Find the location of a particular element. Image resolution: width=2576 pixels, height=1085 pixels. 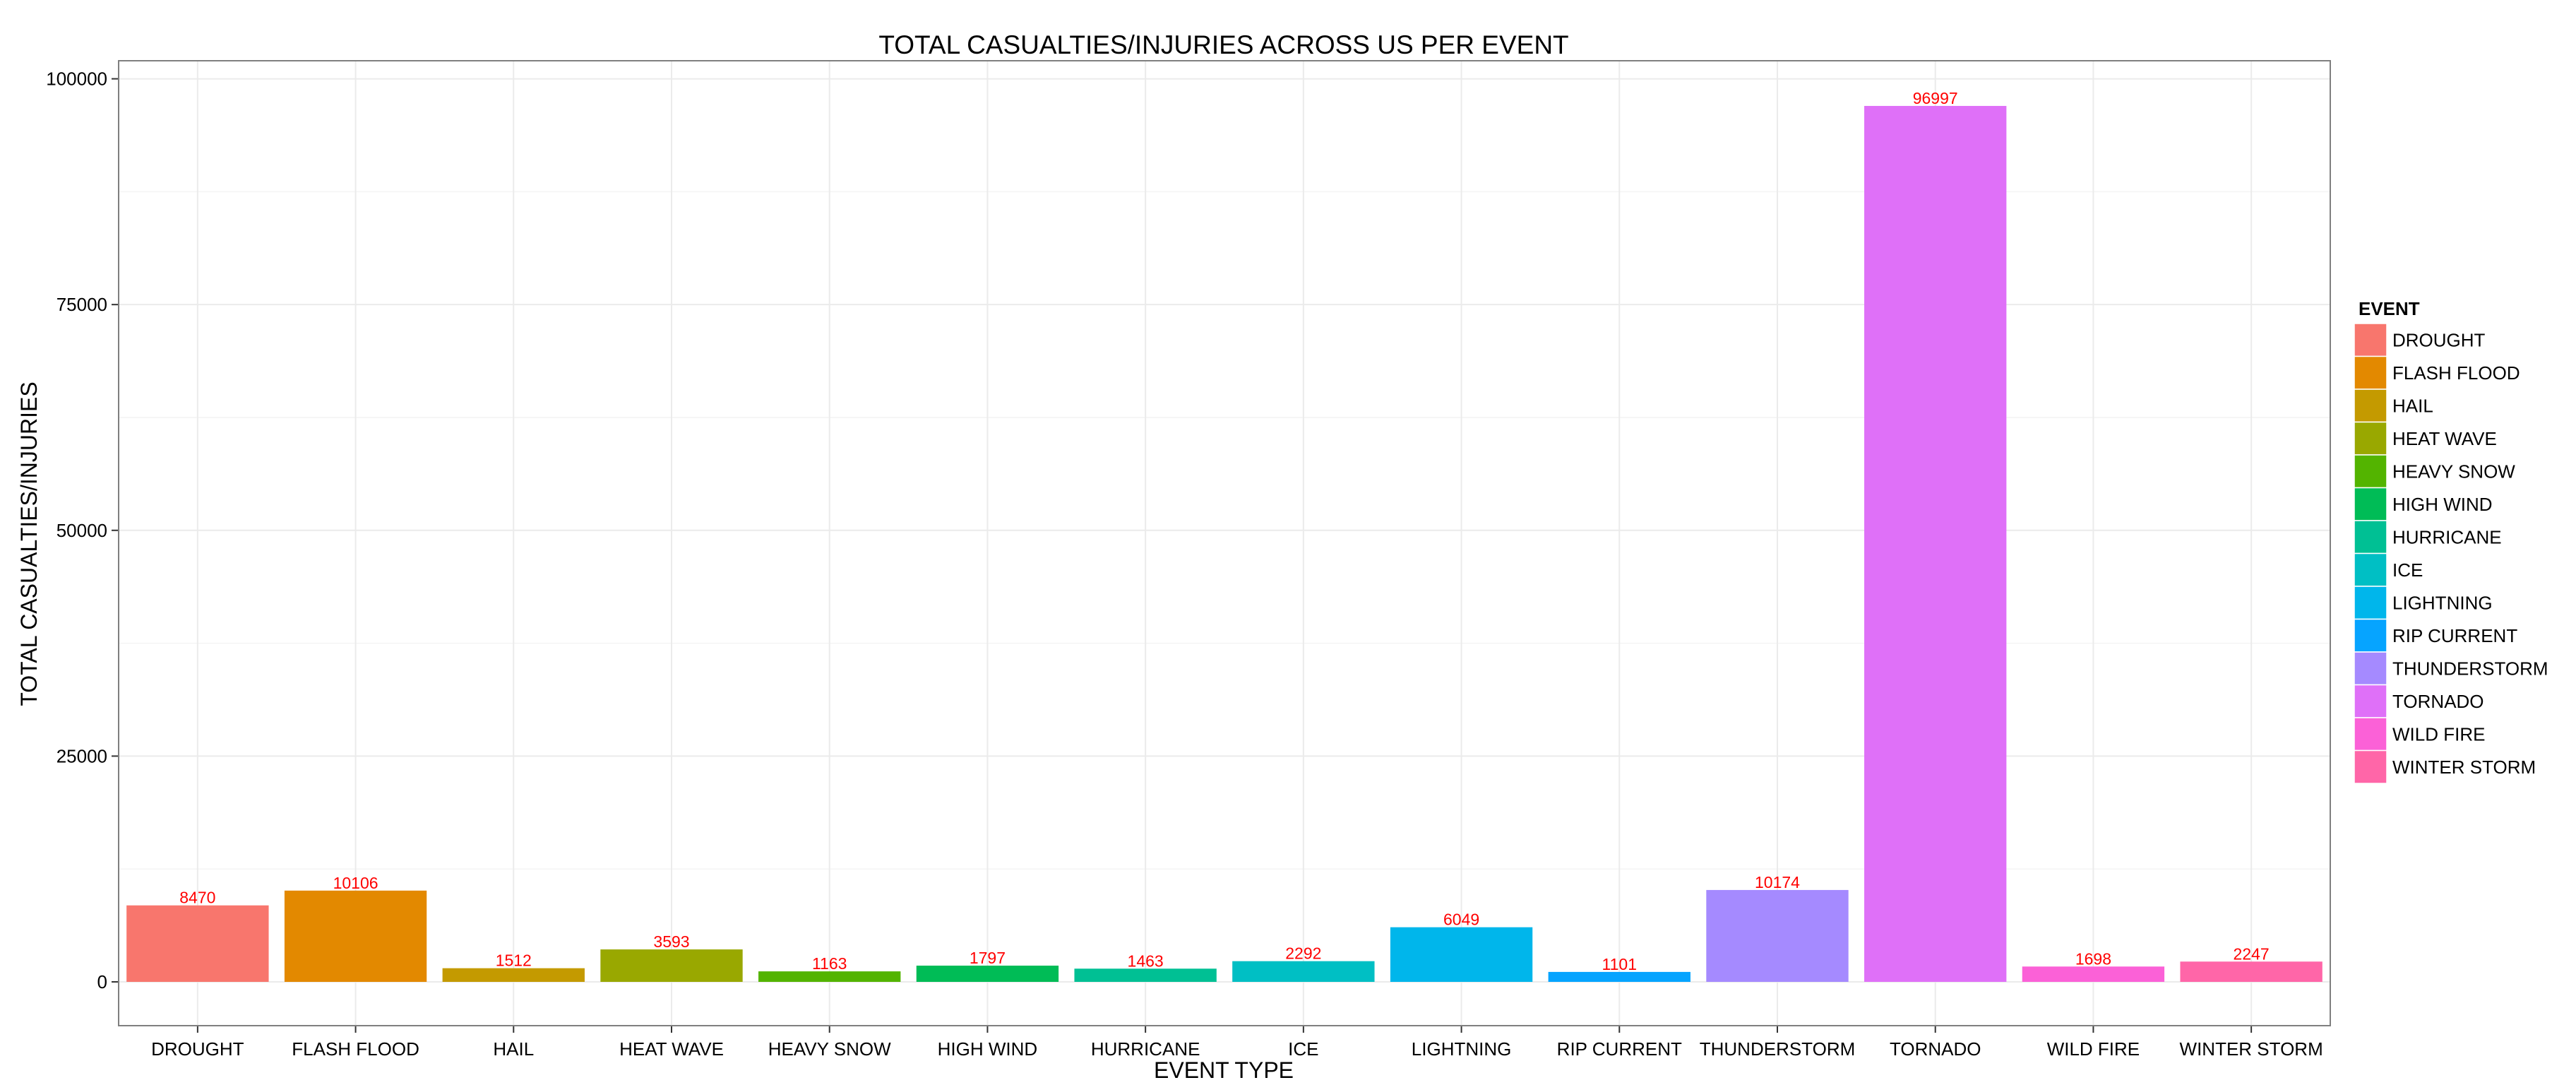

x-tick-label: RIP CURRENT is located at coordinates (1619, 1049).